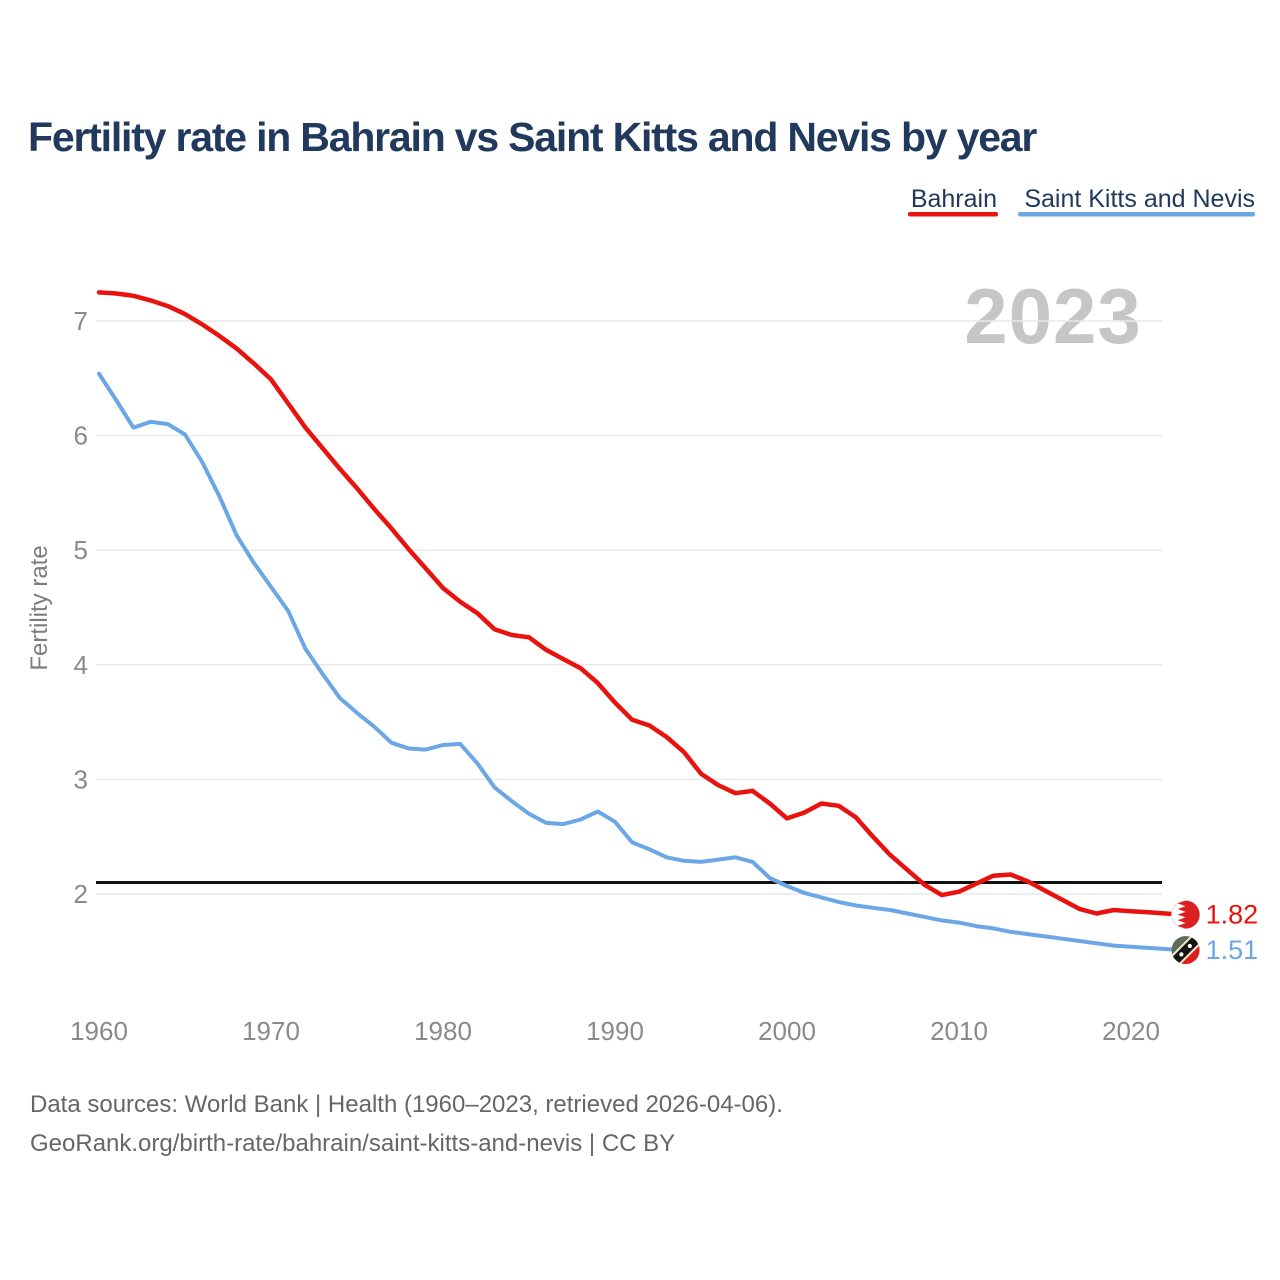 The height and width of the screenshot is (1280, 1280). I want to click on x-tick-label: 1990, so click(615, 1031).